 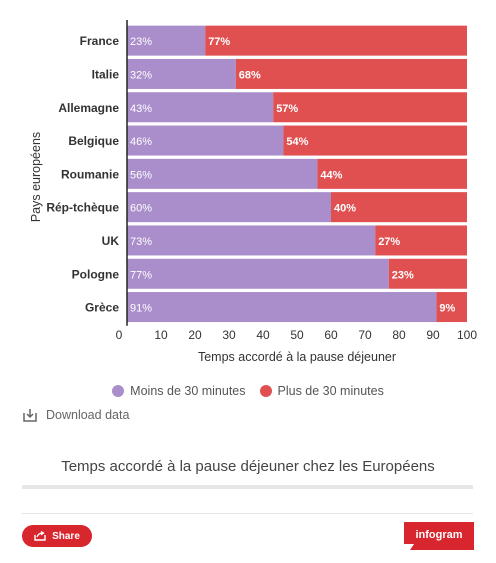 I want to click on chart-legend: Moins de 30 minutes Plus de 30 minutes, so click(x=248, y=391).